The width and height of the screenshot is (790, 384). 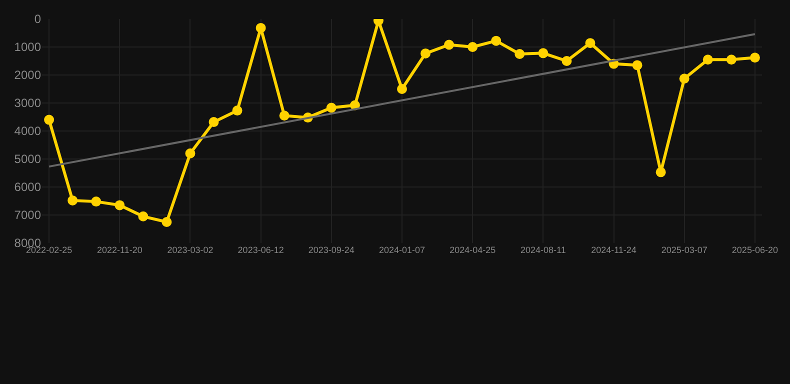 I want to click on x-tick-label: 2025-06-20, so click(x=755, y=250).